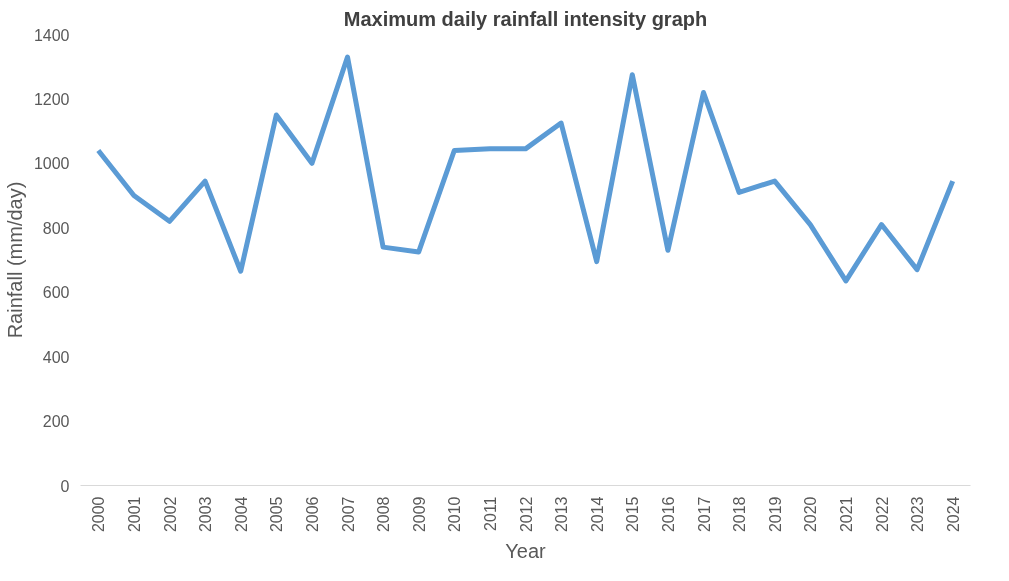 The height and width of the screenshot is (581, 1009). What do you see at coordinates (56, 293) in the screenshot?
I see `y-tick-label: 600` at bounding box center [56, 293].